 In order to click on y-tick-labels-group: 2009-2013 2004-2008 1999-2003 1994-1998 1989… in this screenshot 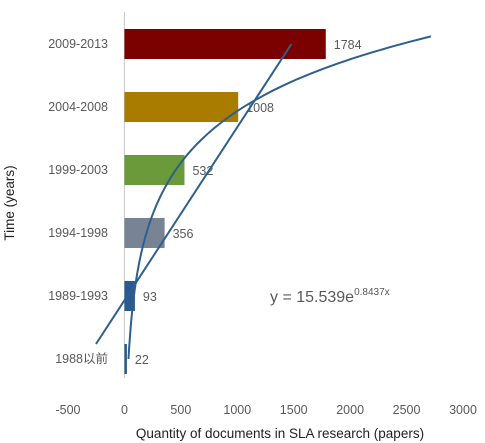, I will do `click(78, 201)`.